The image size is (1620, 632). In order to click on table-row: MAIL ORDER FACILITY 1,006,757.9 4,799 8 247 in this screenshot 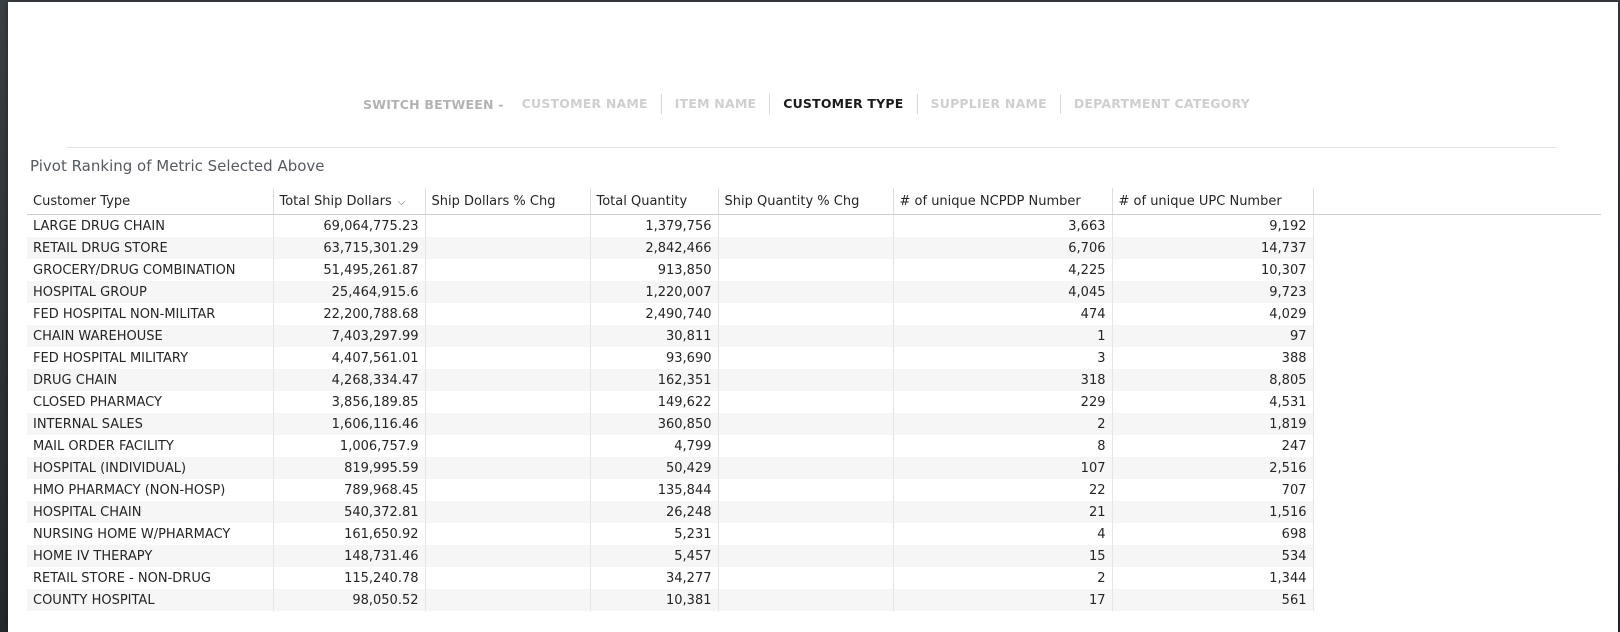, I will do `click(814, 446)`.